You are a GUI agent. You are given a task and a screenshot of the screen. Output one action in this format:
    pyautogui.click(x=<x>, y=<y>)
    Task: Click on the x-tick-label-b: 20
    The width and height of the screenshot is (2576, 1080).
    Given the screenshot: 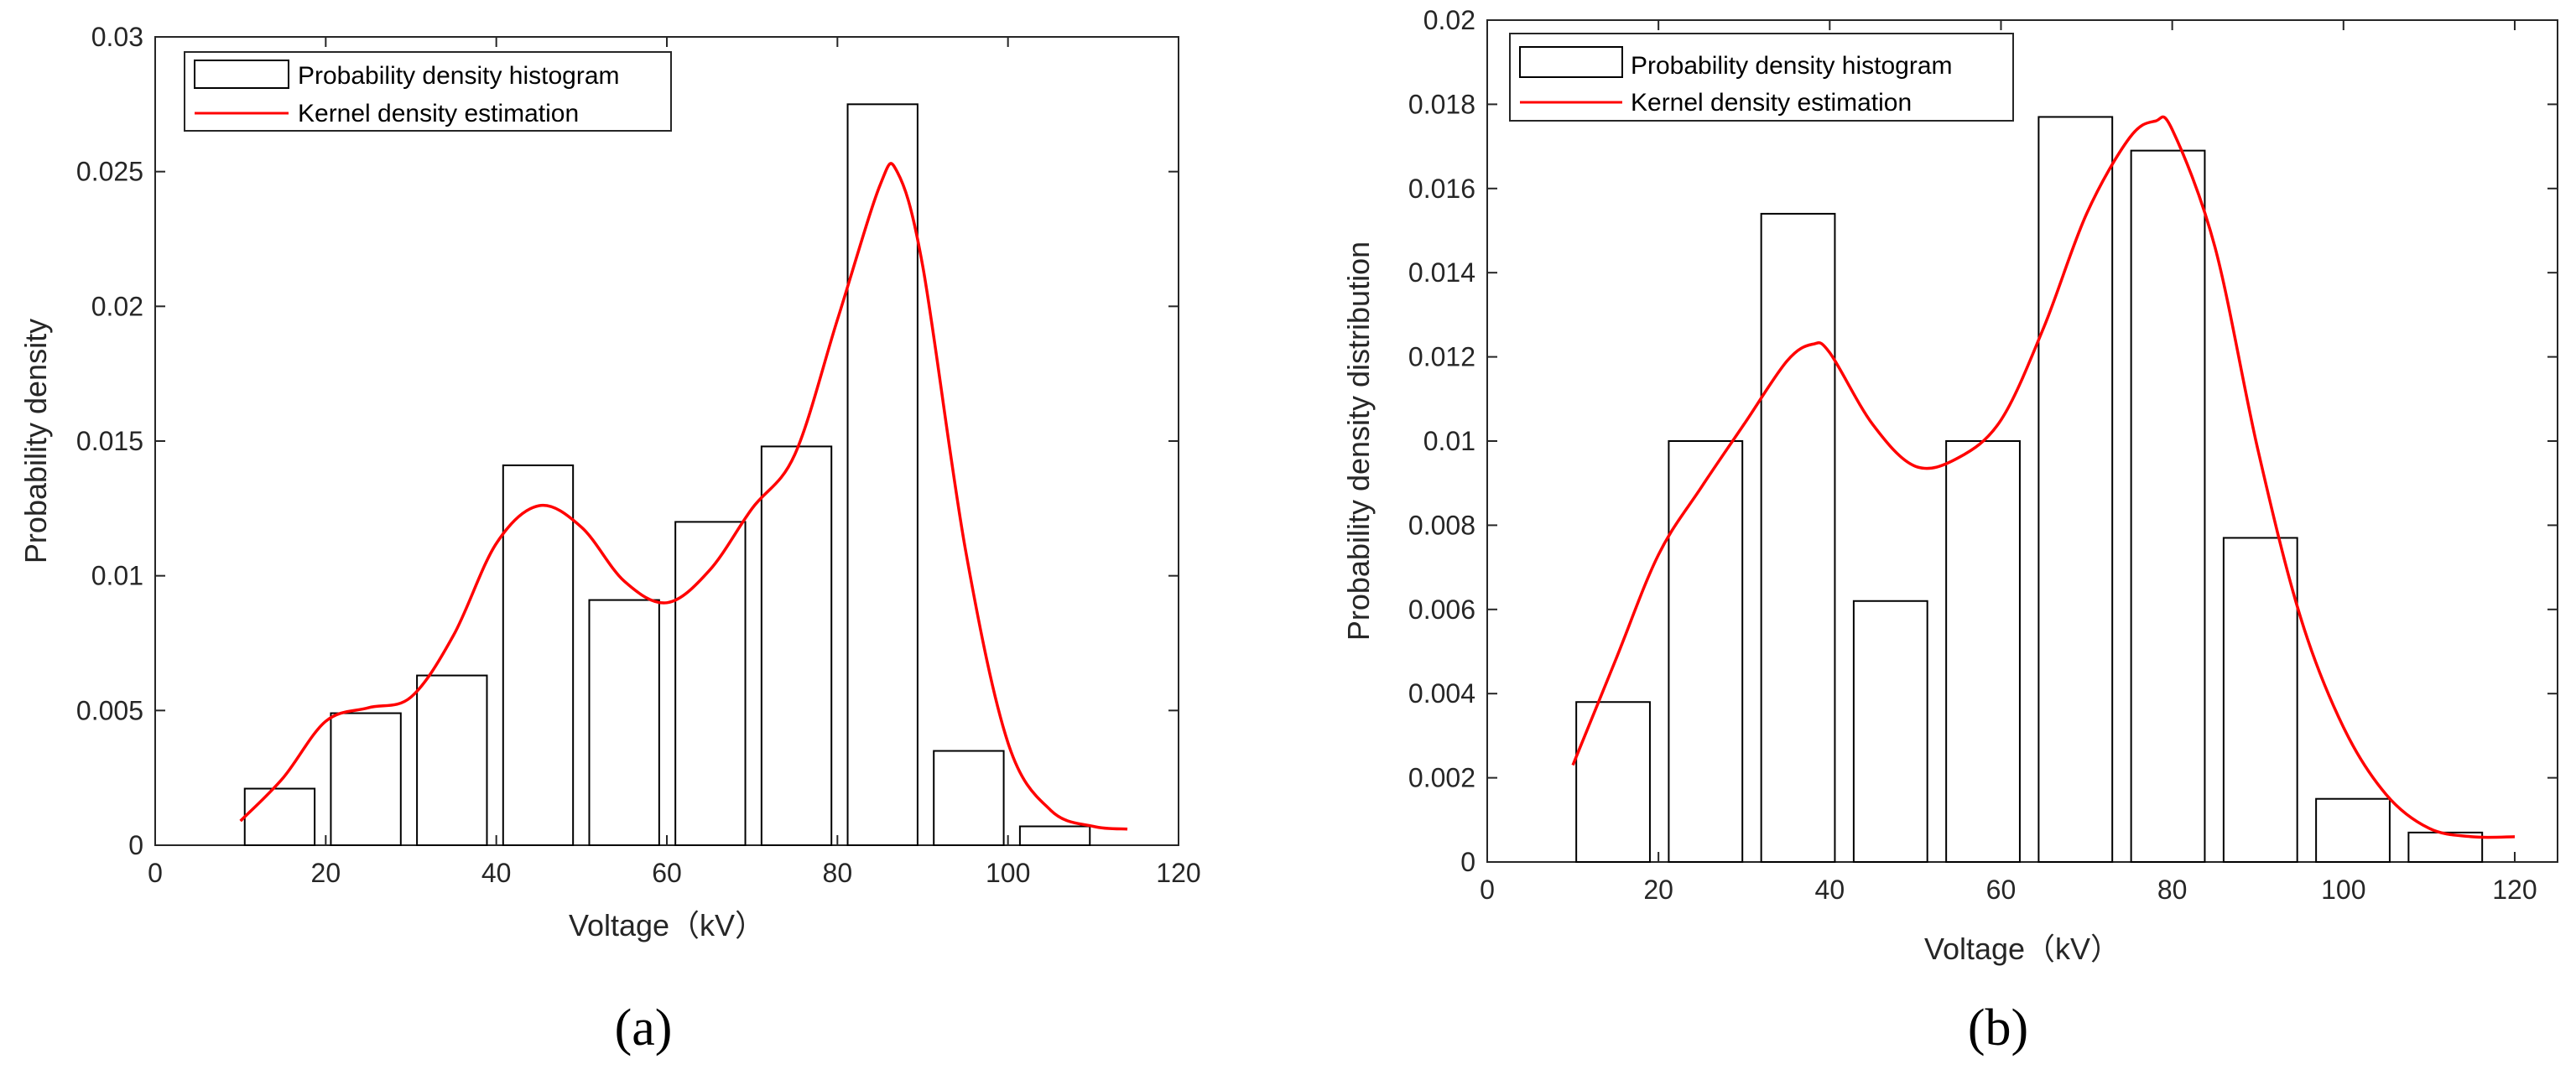 What is the action you would take?
    pyautogui.click(x=1658, y=890)
    